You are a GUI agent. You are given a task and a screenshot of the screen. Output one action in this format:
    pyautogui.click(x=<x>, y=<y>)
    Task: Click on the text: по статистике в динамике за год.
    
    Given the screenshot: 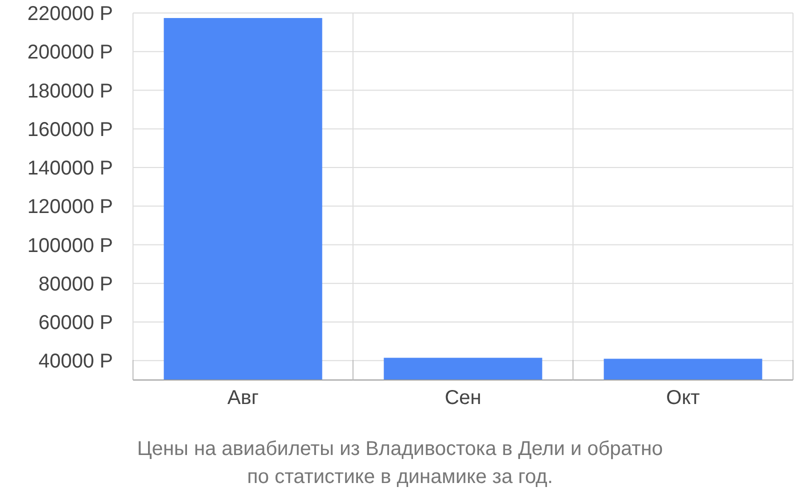 What is the action you would take?
    pyautogui.click(x=400, y=477)
    